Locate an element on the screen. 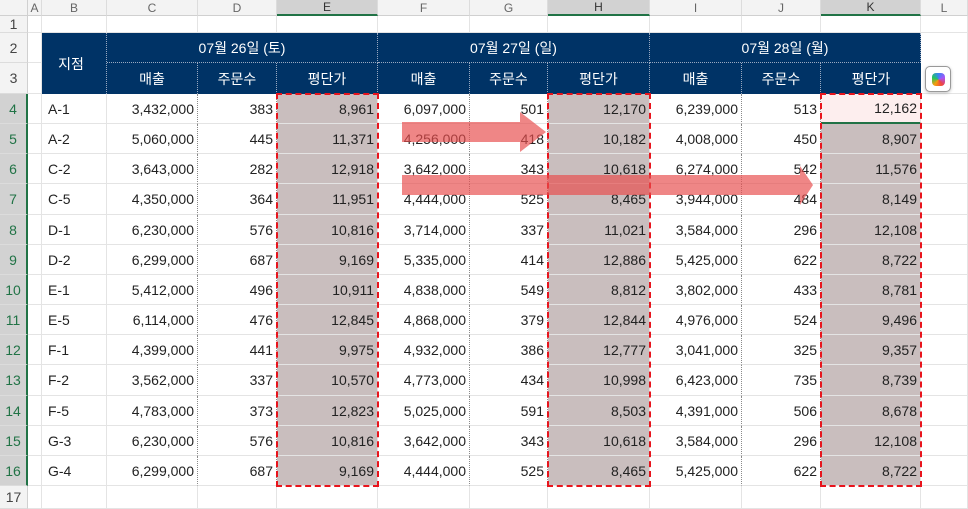 This screenshot has width=968, height=509. data-cell: 12,777 is located at coordinates (599, 350).